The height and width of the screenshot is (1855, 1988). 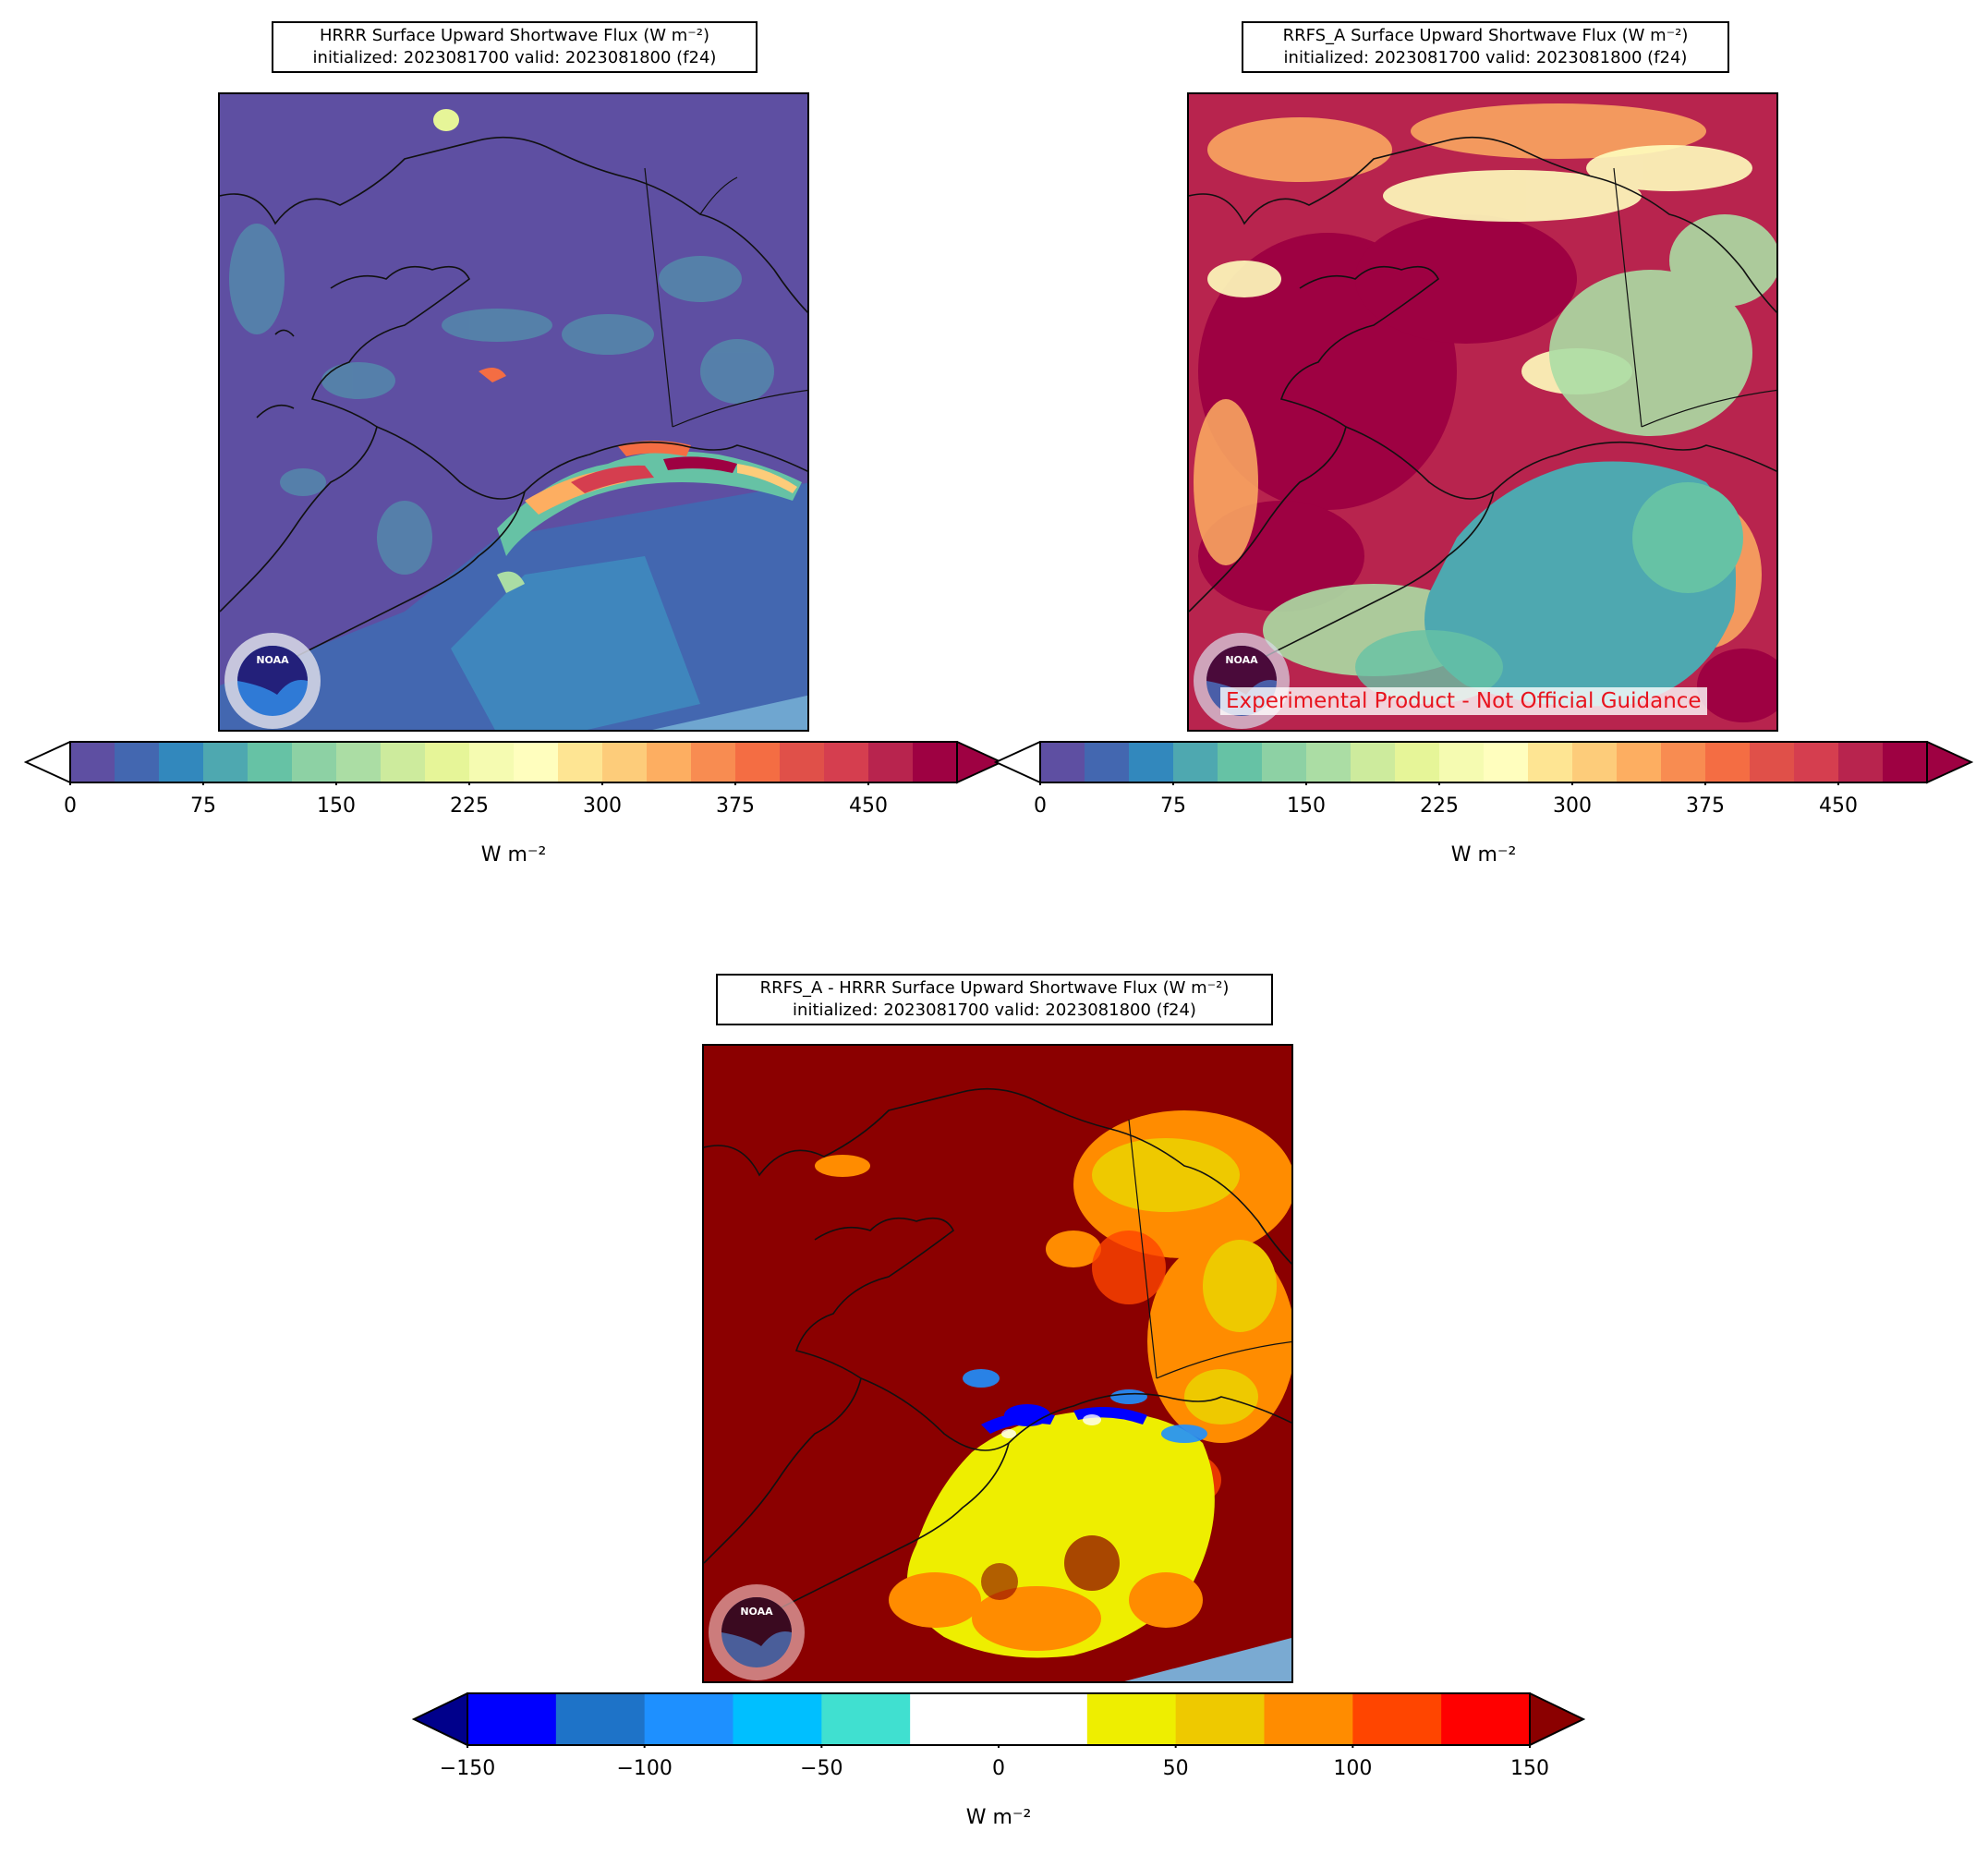 I want to click on noaa-logo-hrrr: NOAA, so click(x=272, y=681).